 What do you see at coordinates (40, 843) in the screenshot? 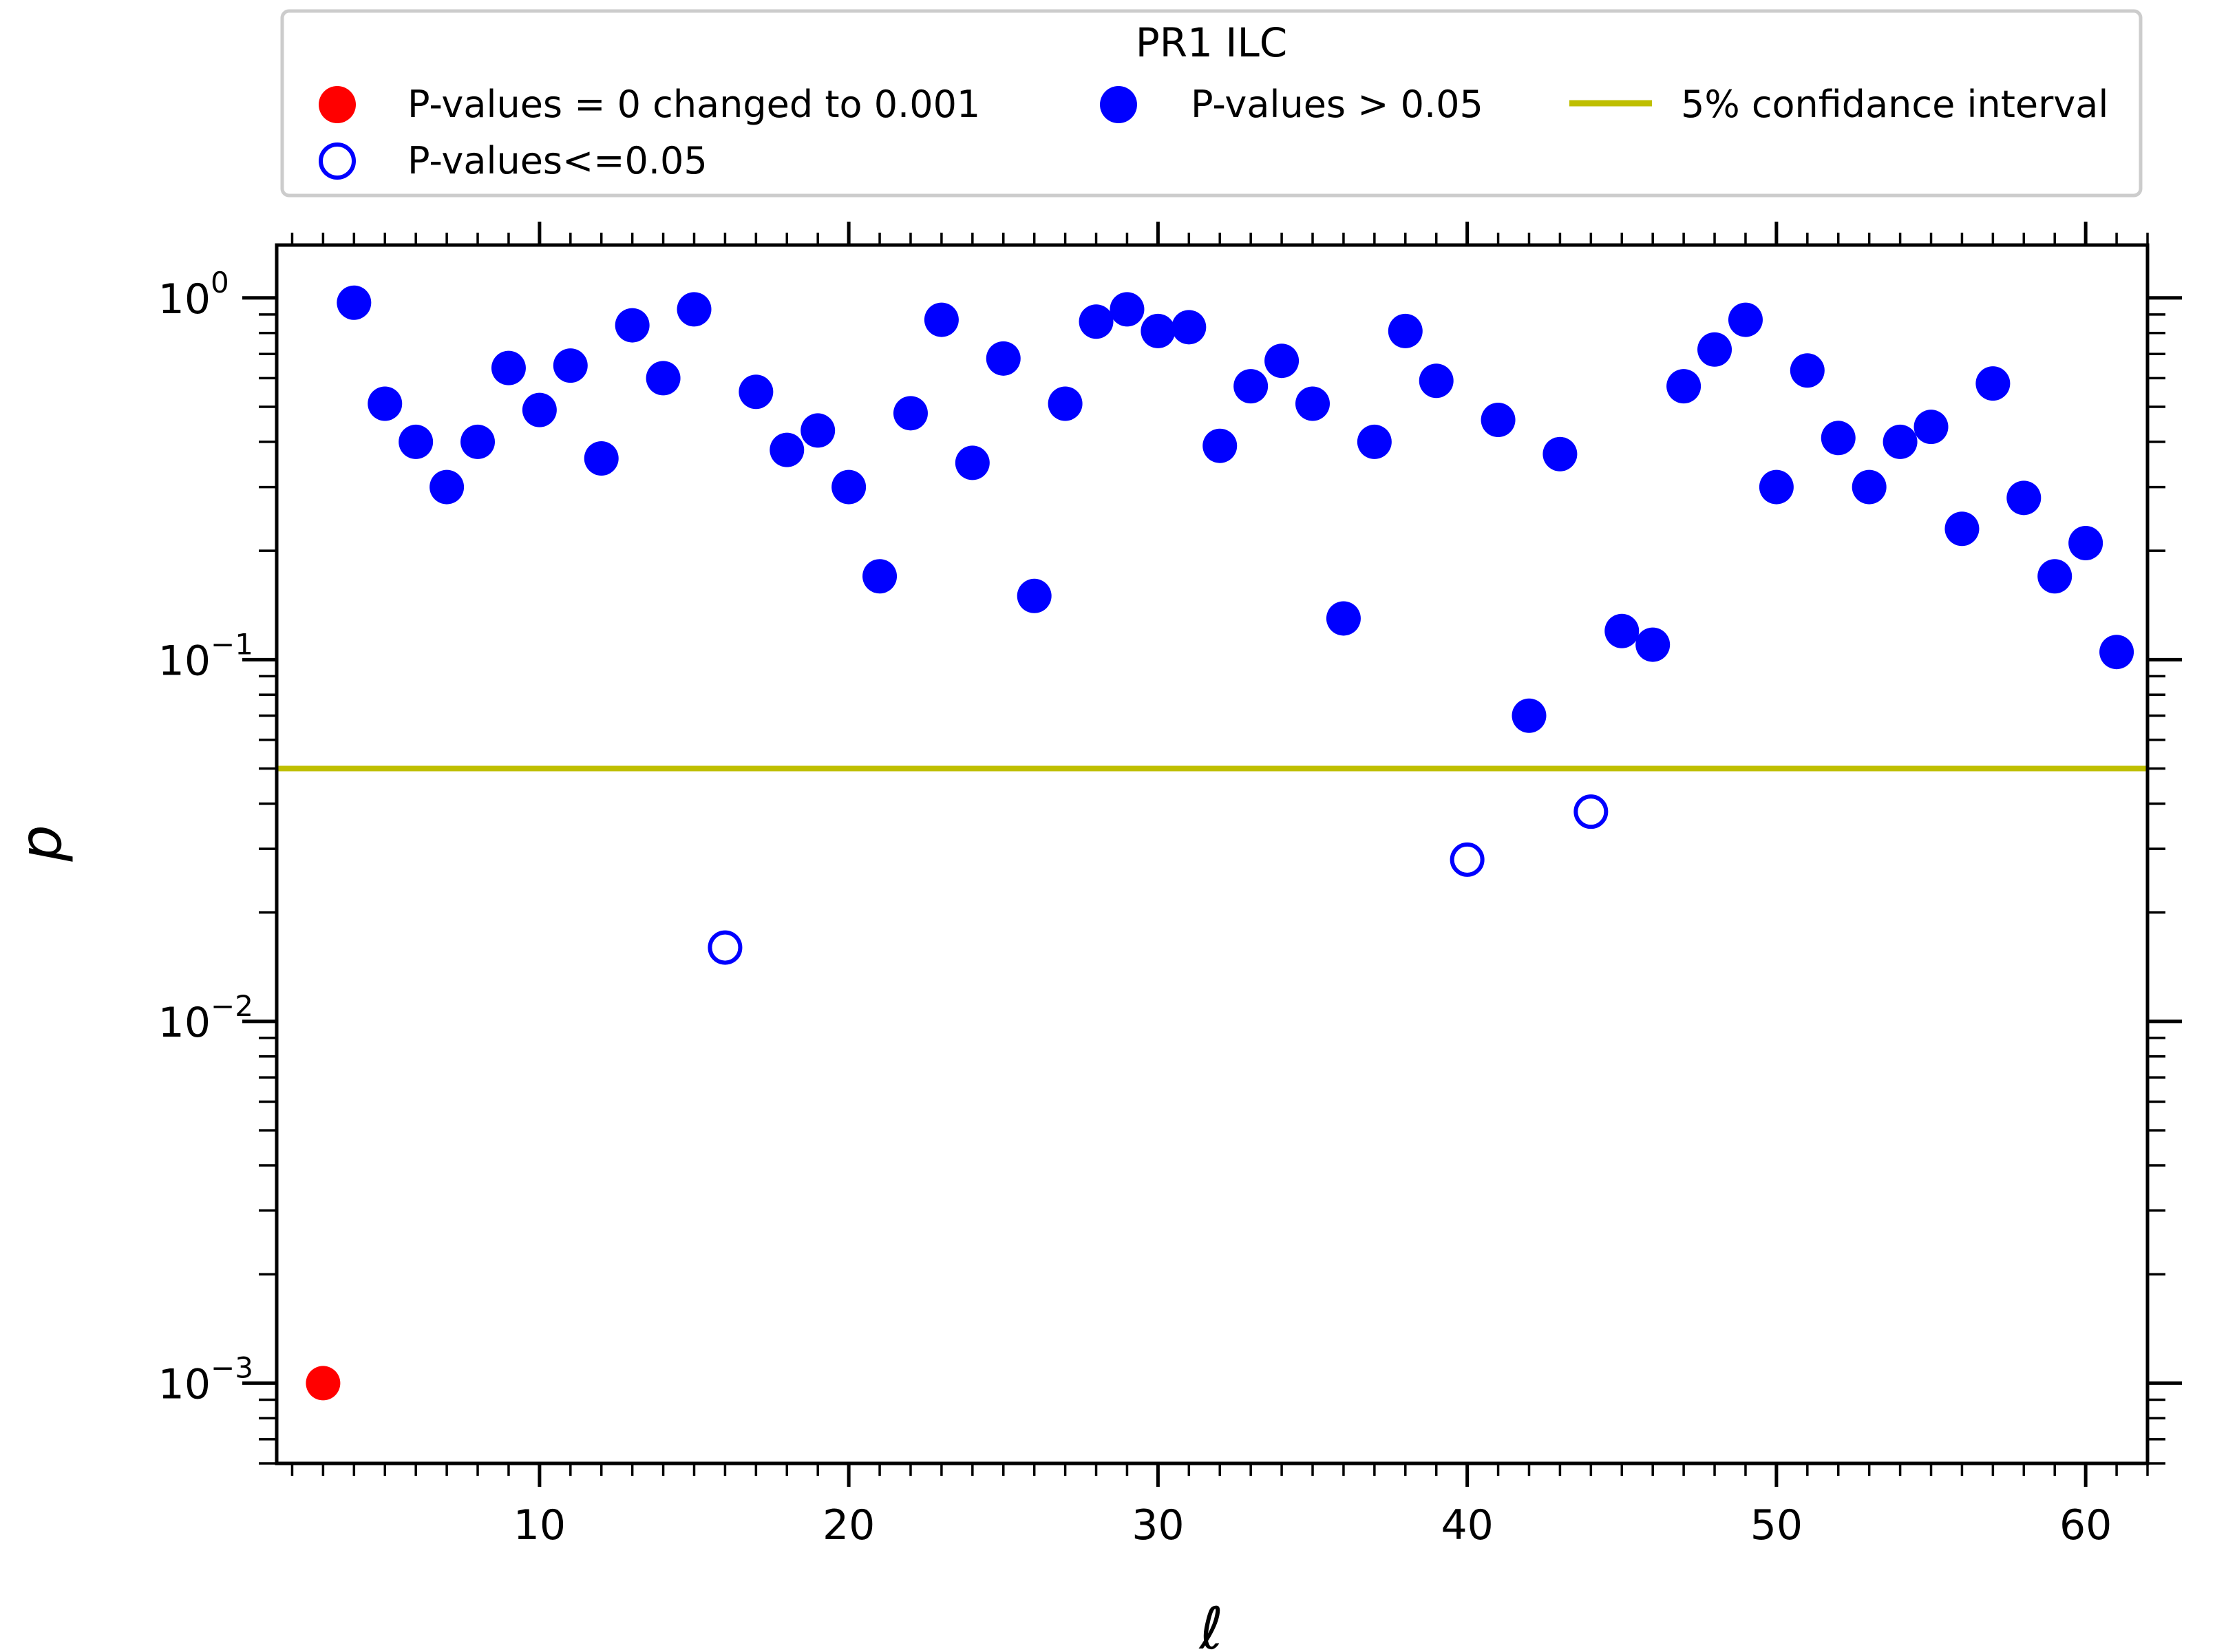
I see `y-axis-label: p` at bounding box center [40, 843].